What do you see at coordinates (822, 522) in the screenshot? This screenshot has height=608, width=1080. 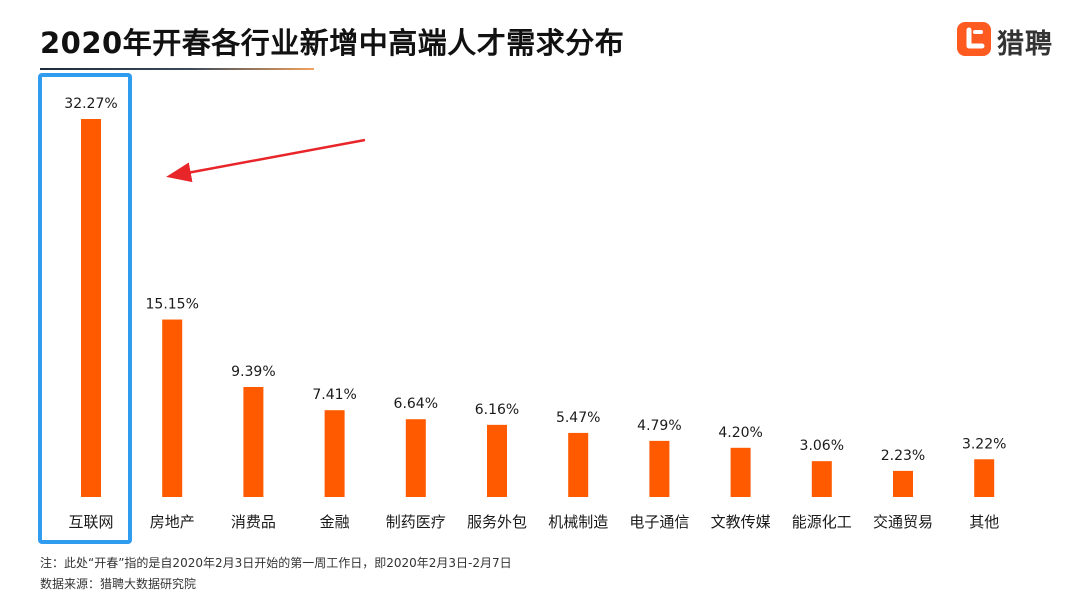 I see `x-tick-label: 能源化工` at bounding box center [822, 522].